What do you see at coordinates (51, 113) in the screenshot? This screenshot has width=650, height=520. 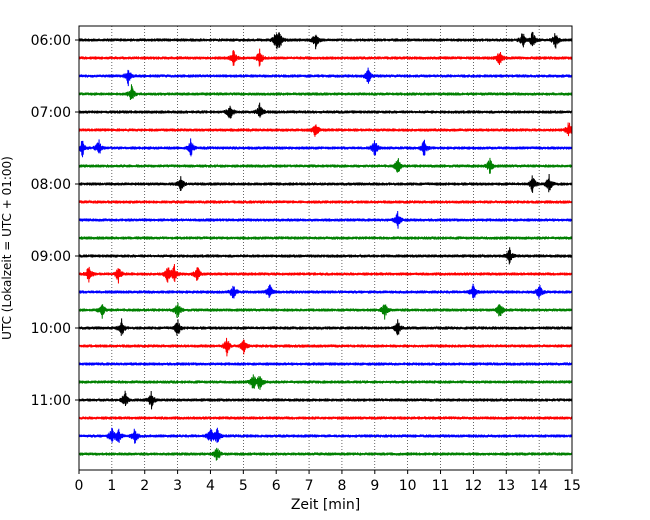 I see `y-tick-label: 07:00` at bounding box center [51, 113].